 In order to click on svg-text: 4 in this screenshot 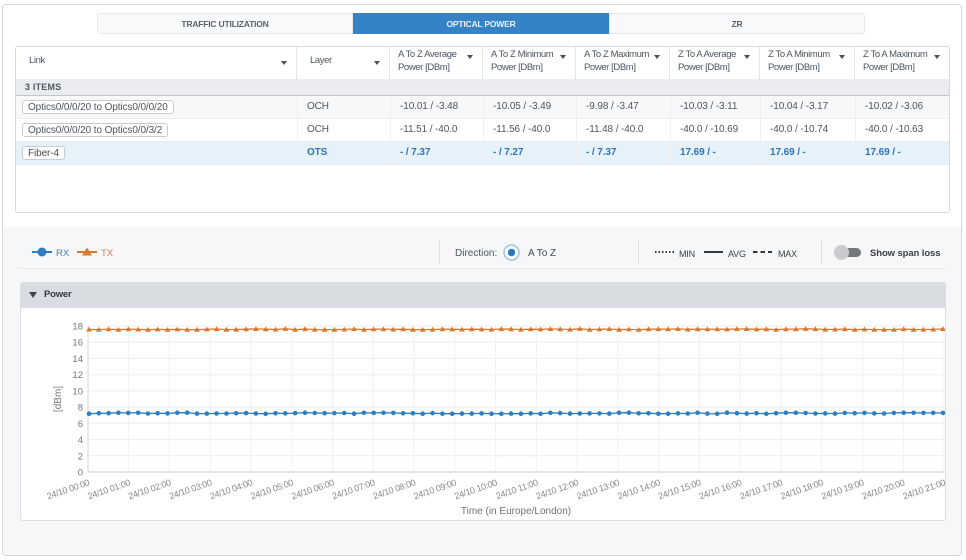, I will do `click(80, 440)`.